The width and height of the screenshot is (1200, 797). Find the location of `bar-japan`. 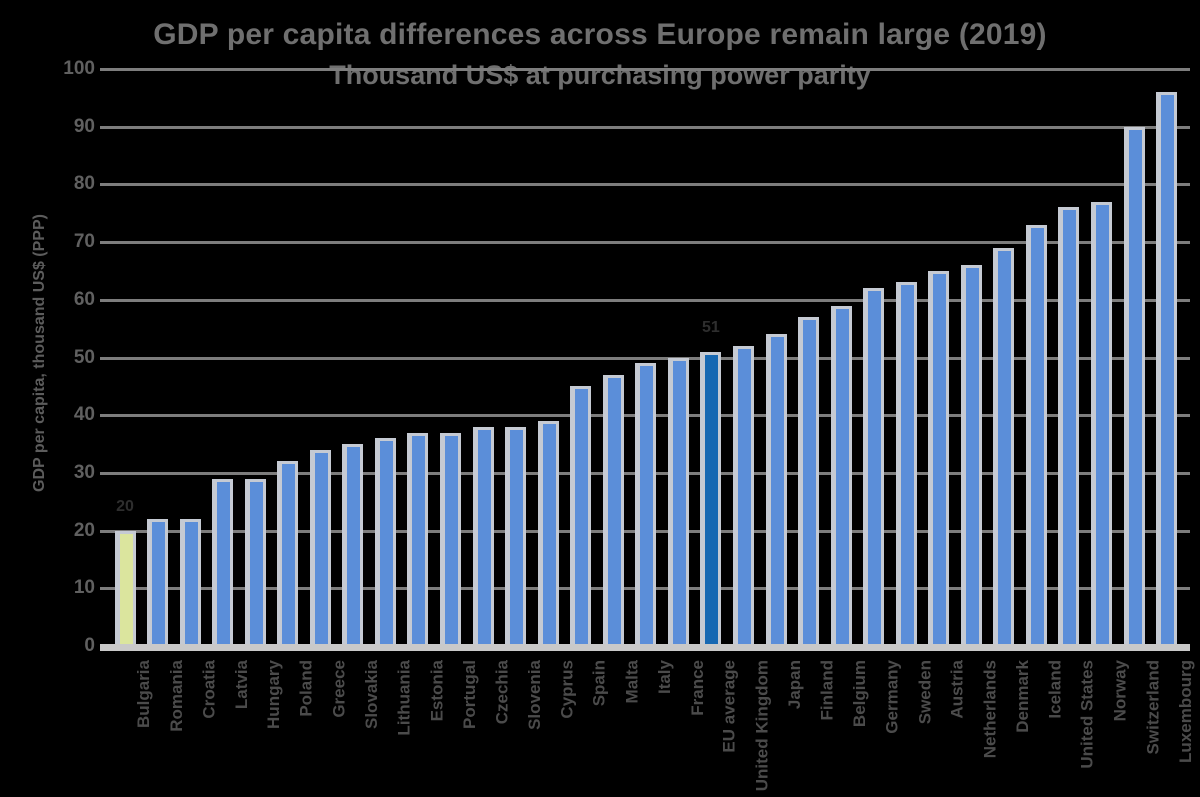

bar-japan is located at coordinates (776, 490).